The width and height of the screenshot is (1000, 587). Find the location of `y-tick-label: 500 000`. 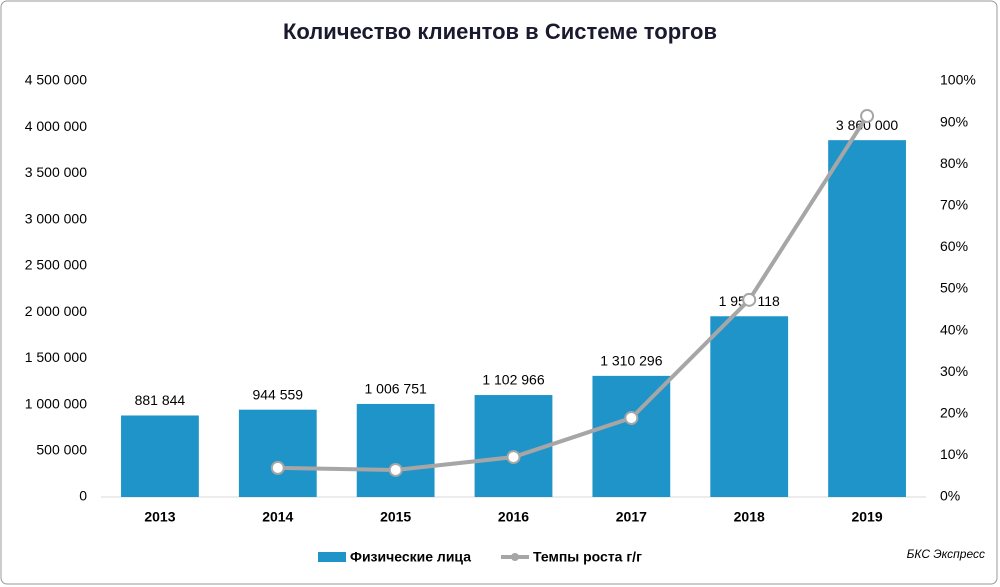

y-tick-label: 500 000 is located at coordinates (61, 449).